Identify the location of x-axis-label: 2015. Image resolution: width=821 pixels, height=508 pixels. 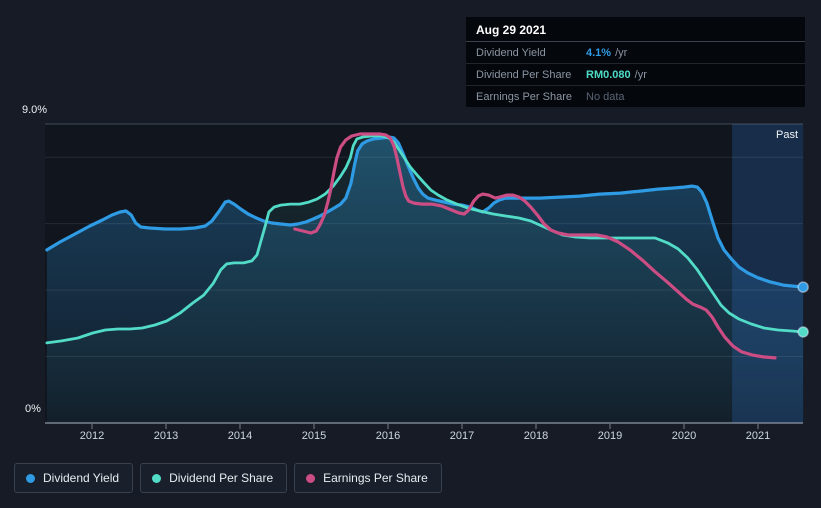
(314, 436).